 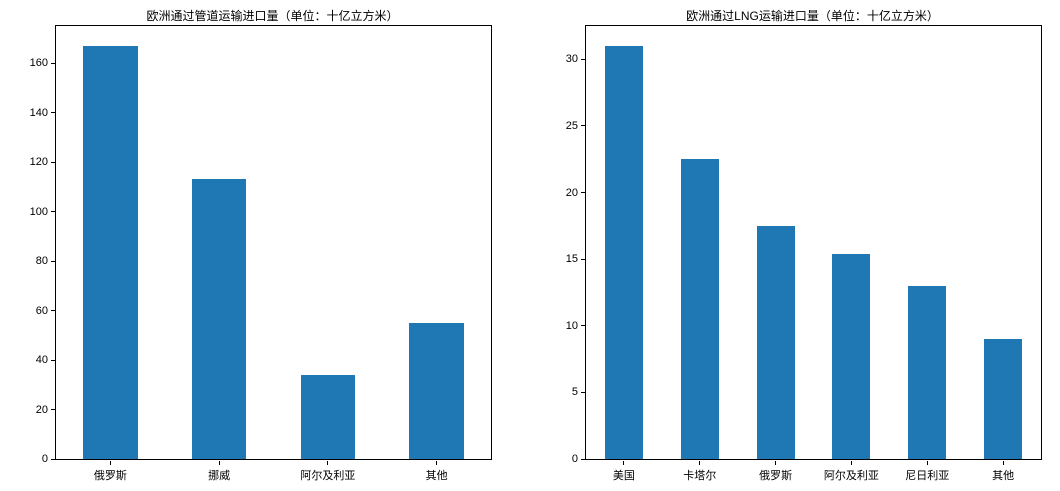 I want to click on chart-title: 欧洲通过LNG运输进口量（单位：十亿立方米）, so click(x=812, y=16).